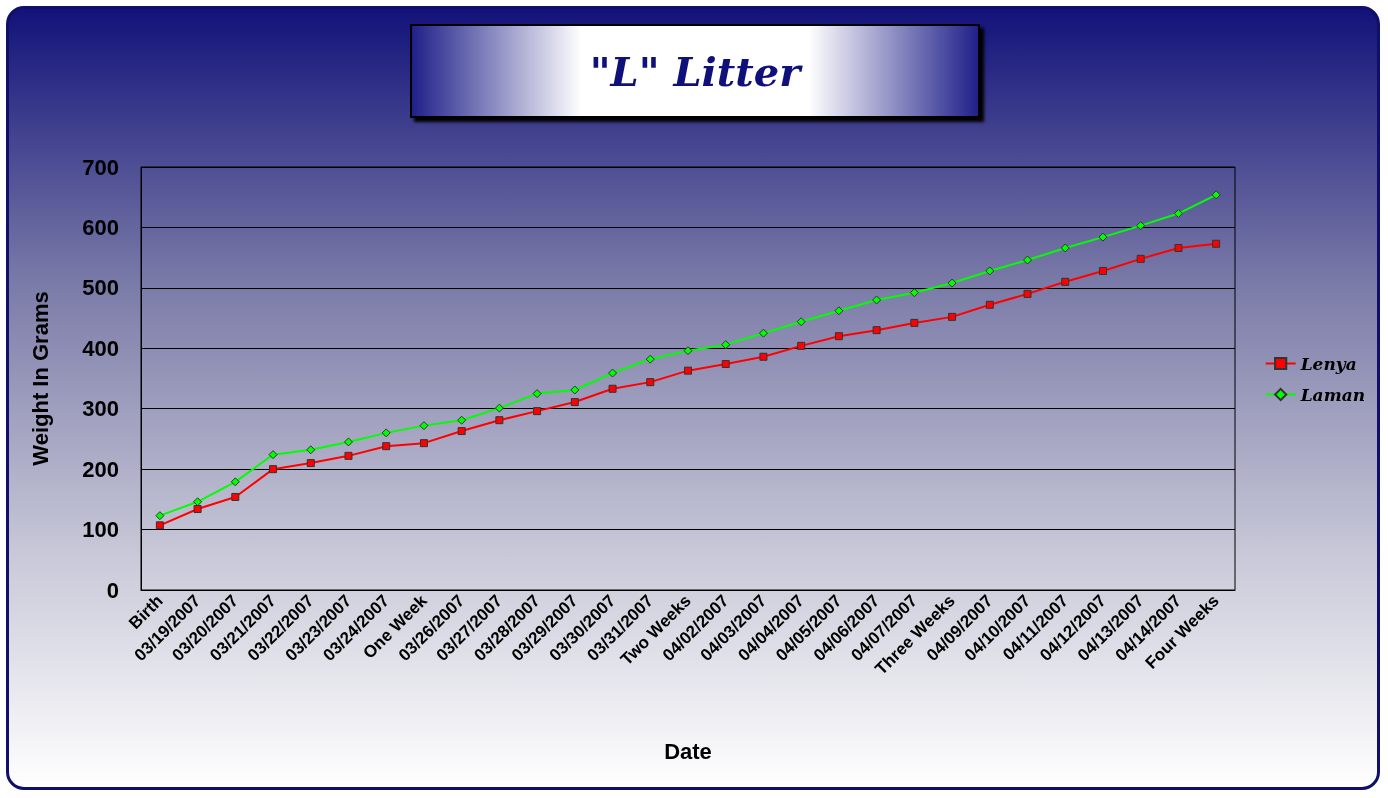  Describe the element at coordinates (100, 409) in the screenshot. I see `y-tick-label: 300` at that location.